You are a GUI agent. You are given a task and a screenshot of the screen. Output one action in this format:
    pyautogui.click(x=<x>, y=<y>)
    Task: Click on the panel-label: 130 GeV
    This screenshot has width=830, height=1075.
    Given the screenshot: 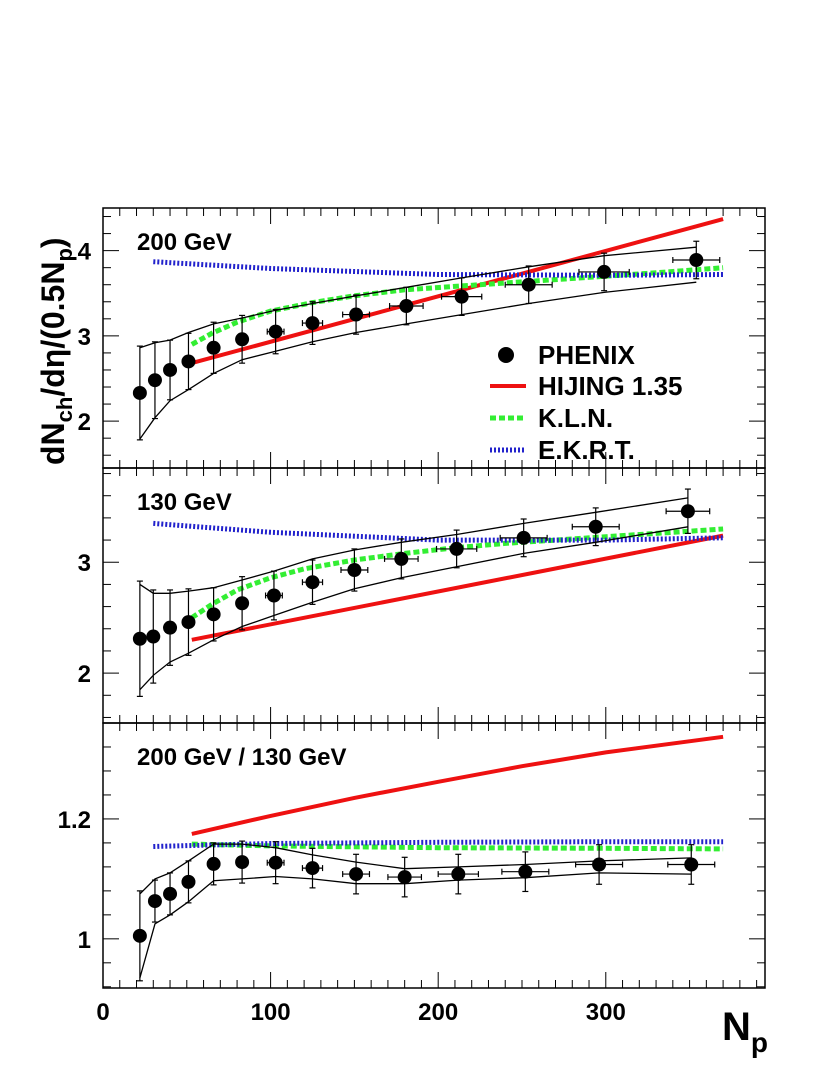 What is the action you would take?
    pyautogui.click(x=184, y=502)
    